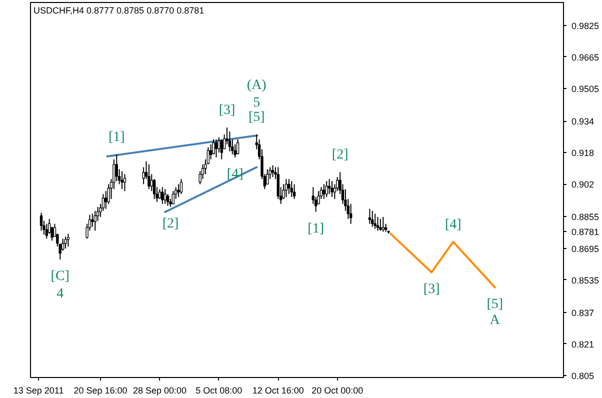 This screenshot has width=602, height=398. I want to click on y-tick-label: 0.9665, so click(586, 57).